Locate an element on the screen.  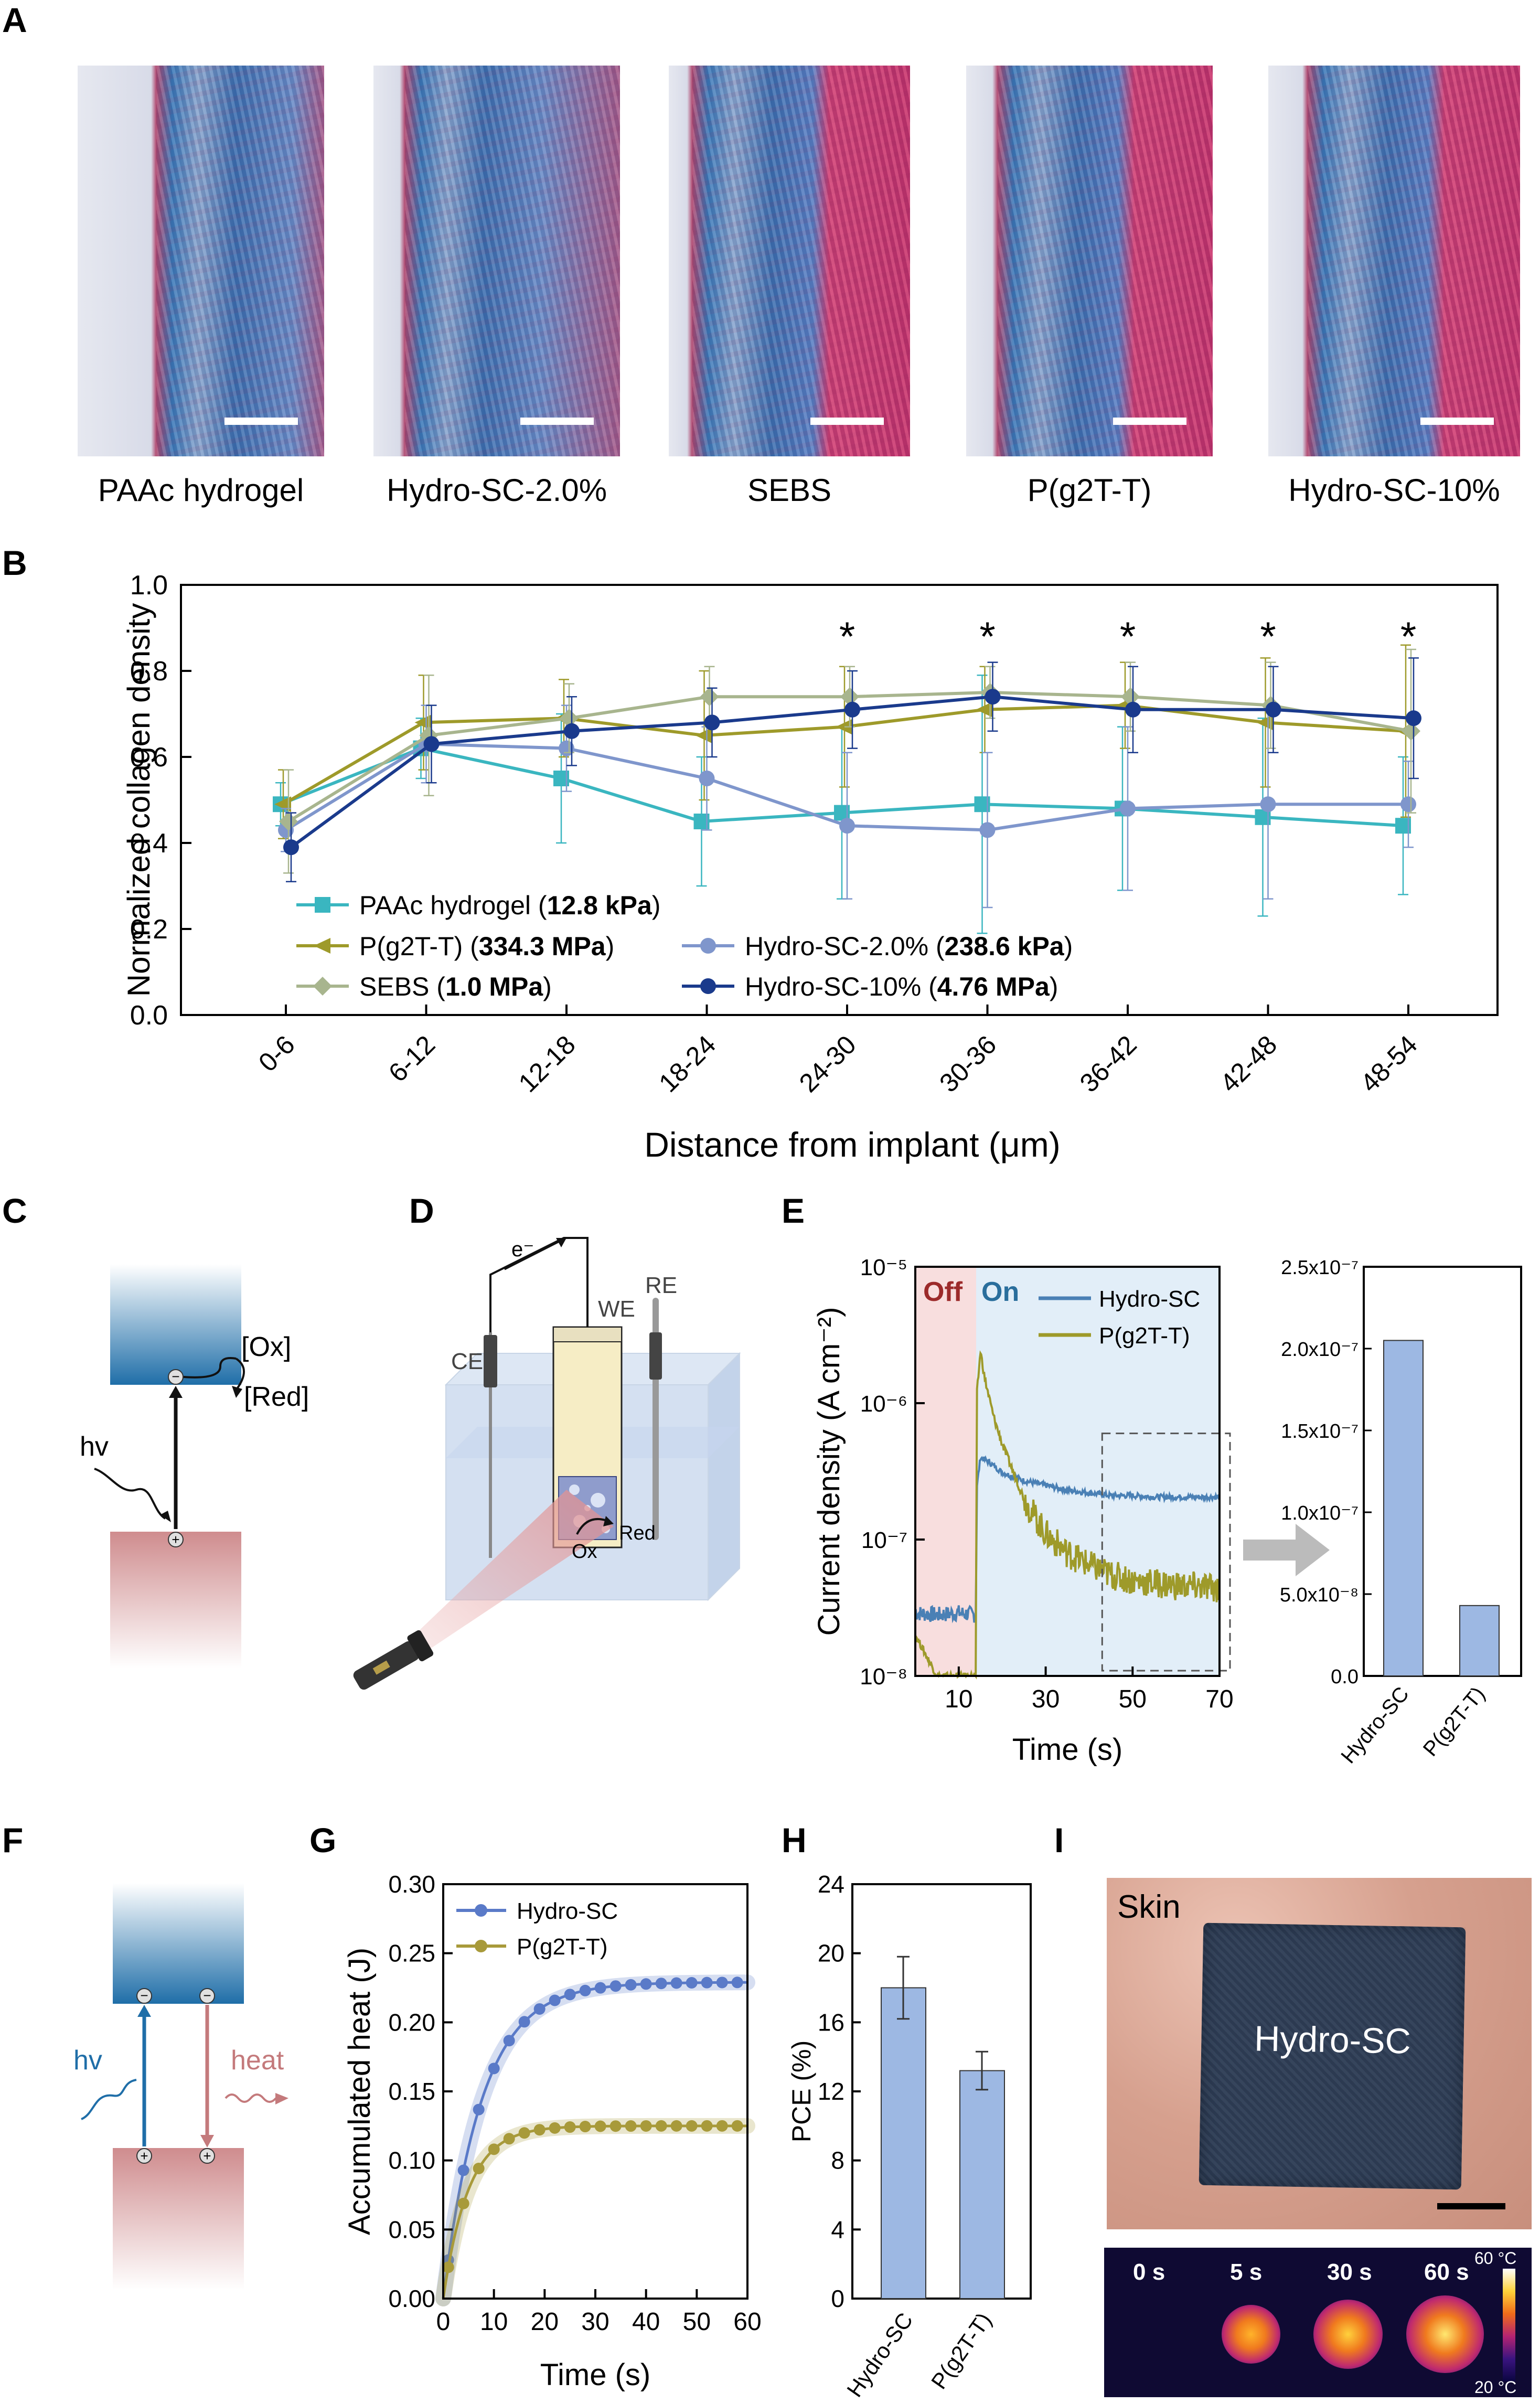
heat-wave-icon is located at coordinates (251, 2098).